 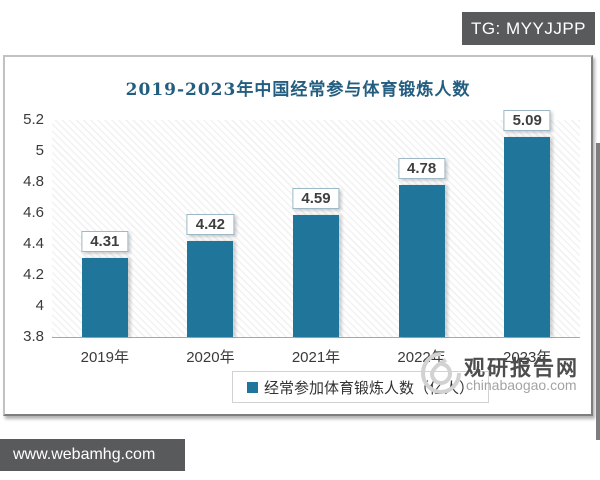 What do you see at coordinates (104, 357) in the screenshot?
I see `x-axis-tick-label: 2019年` at bounding box center [104, 357].